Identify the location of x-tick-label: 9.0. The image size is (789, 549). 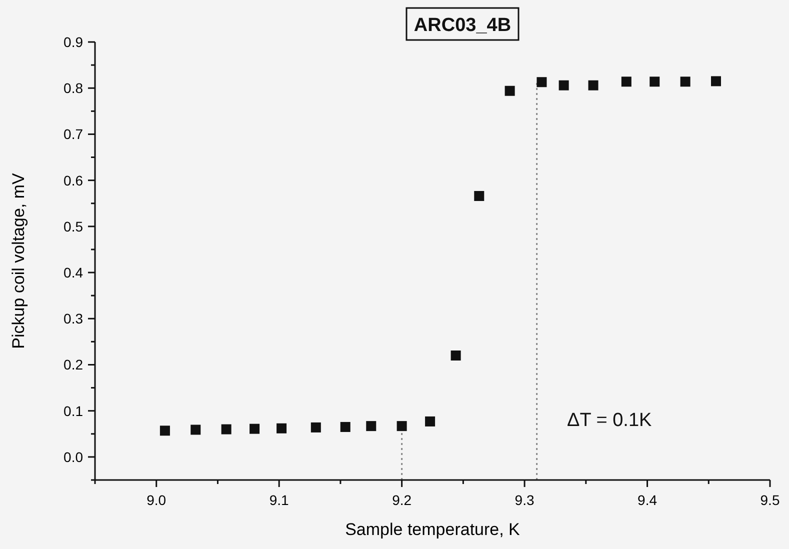
(156, 500).